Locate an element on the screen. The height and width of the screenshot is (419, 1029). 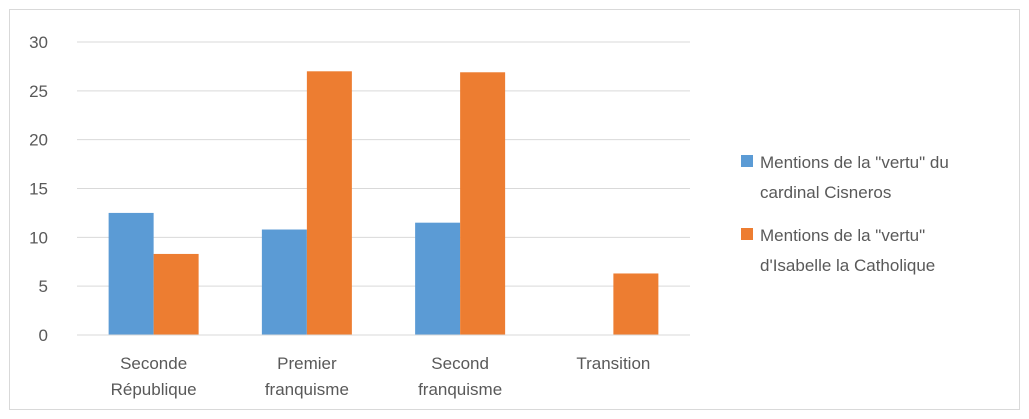
y-tick-label: 10 is located at coordinates (38, 237).